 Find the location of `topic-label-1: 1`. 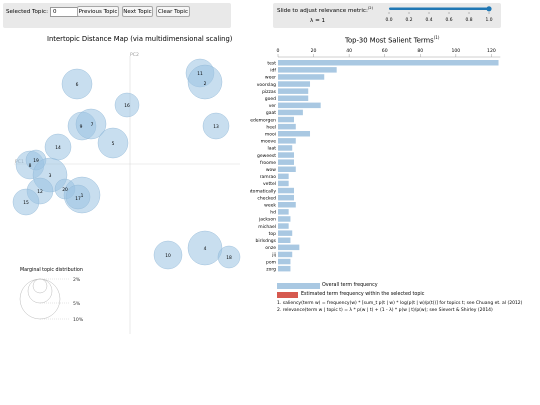

topic-label-1: 1 is located at coordinates (82, 196).